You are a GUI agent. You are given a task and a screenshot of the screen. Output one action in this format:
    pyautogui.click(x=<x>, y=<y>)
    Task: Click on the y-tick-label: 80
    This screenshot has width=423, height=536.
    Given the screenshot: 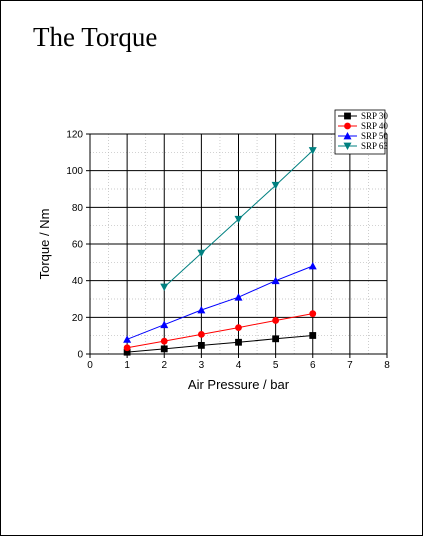 What is the action you would take?
    pyautogui.click(x=78, y=208)
    